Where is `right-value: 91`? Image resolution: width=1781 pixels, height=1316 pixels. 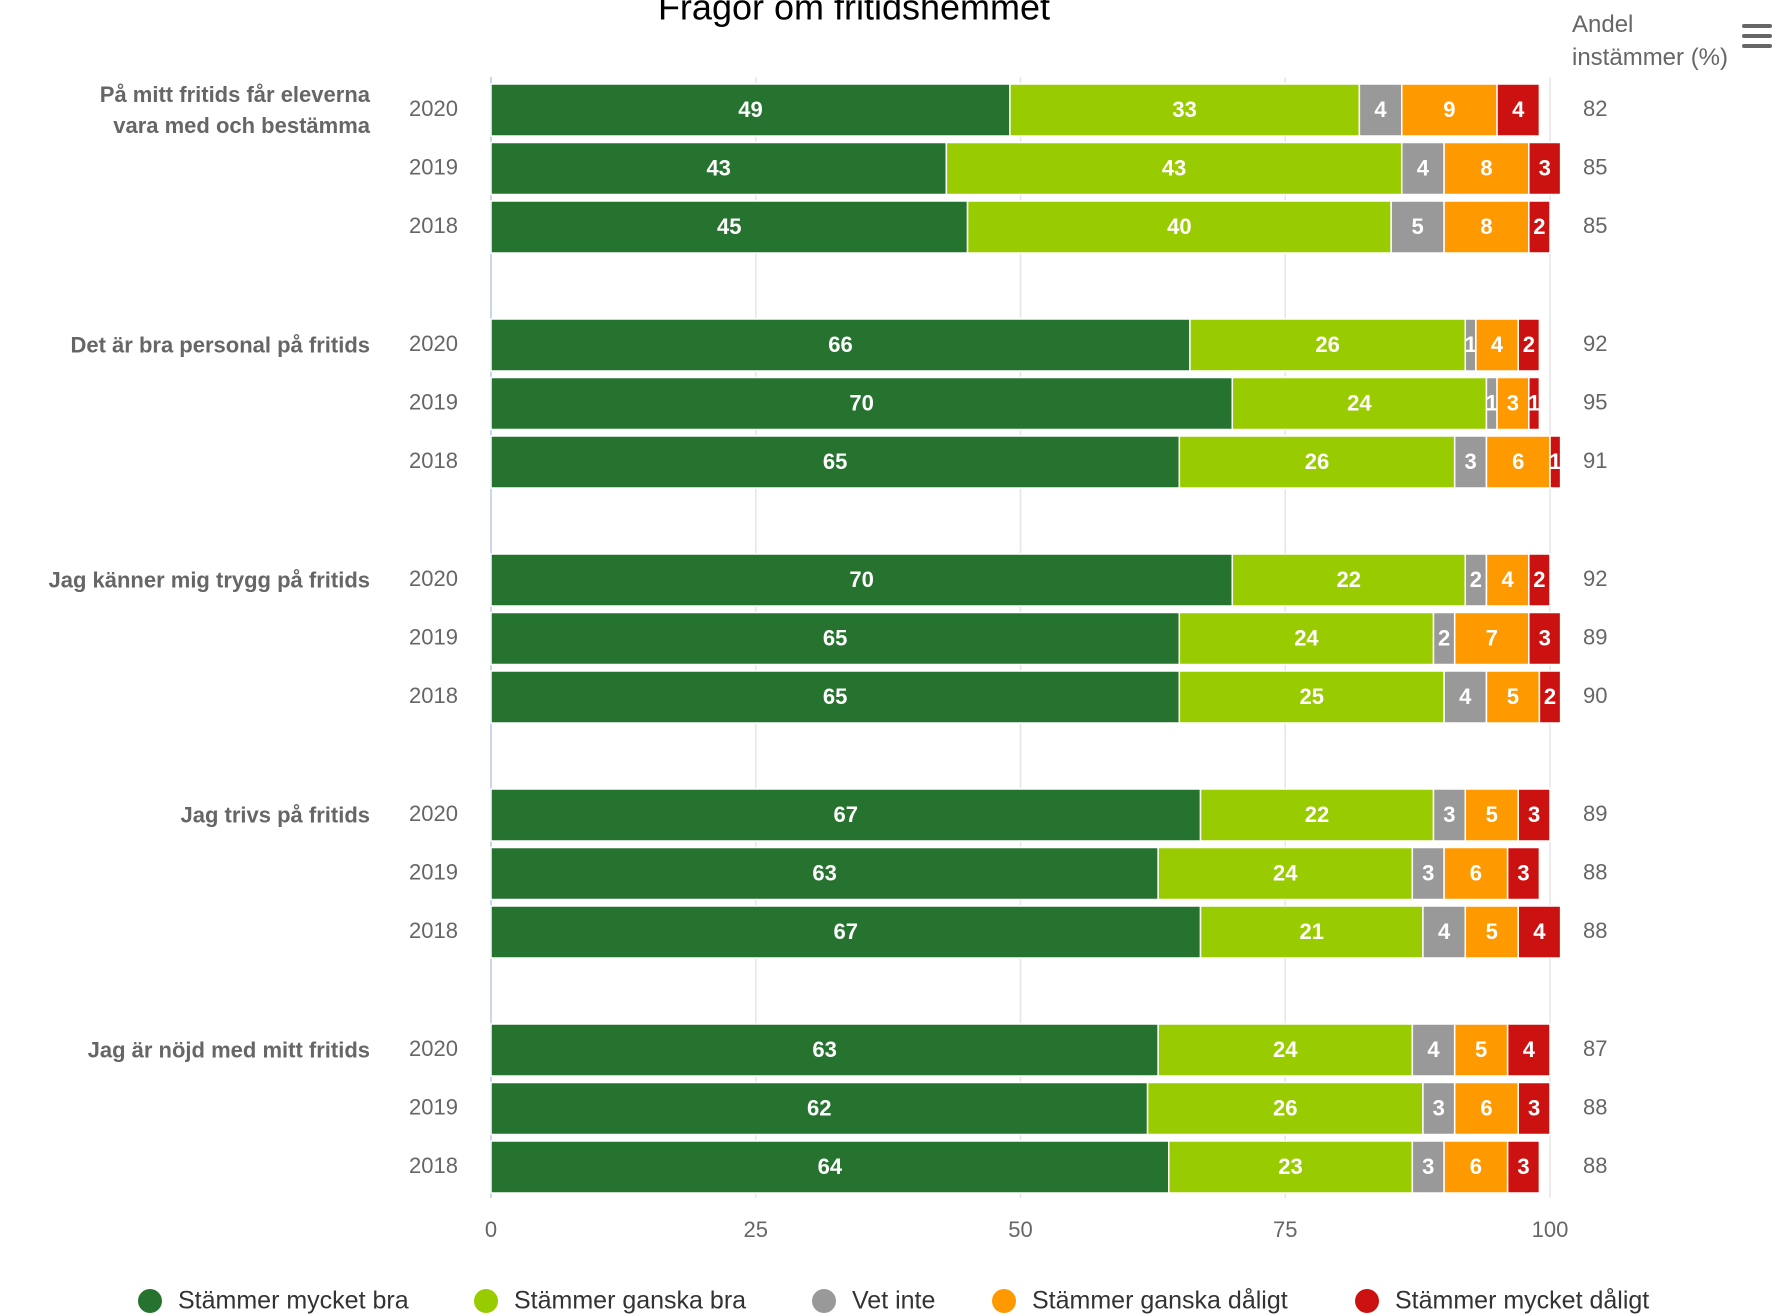
right-value: 91 is located at coordinates (1595, 460).